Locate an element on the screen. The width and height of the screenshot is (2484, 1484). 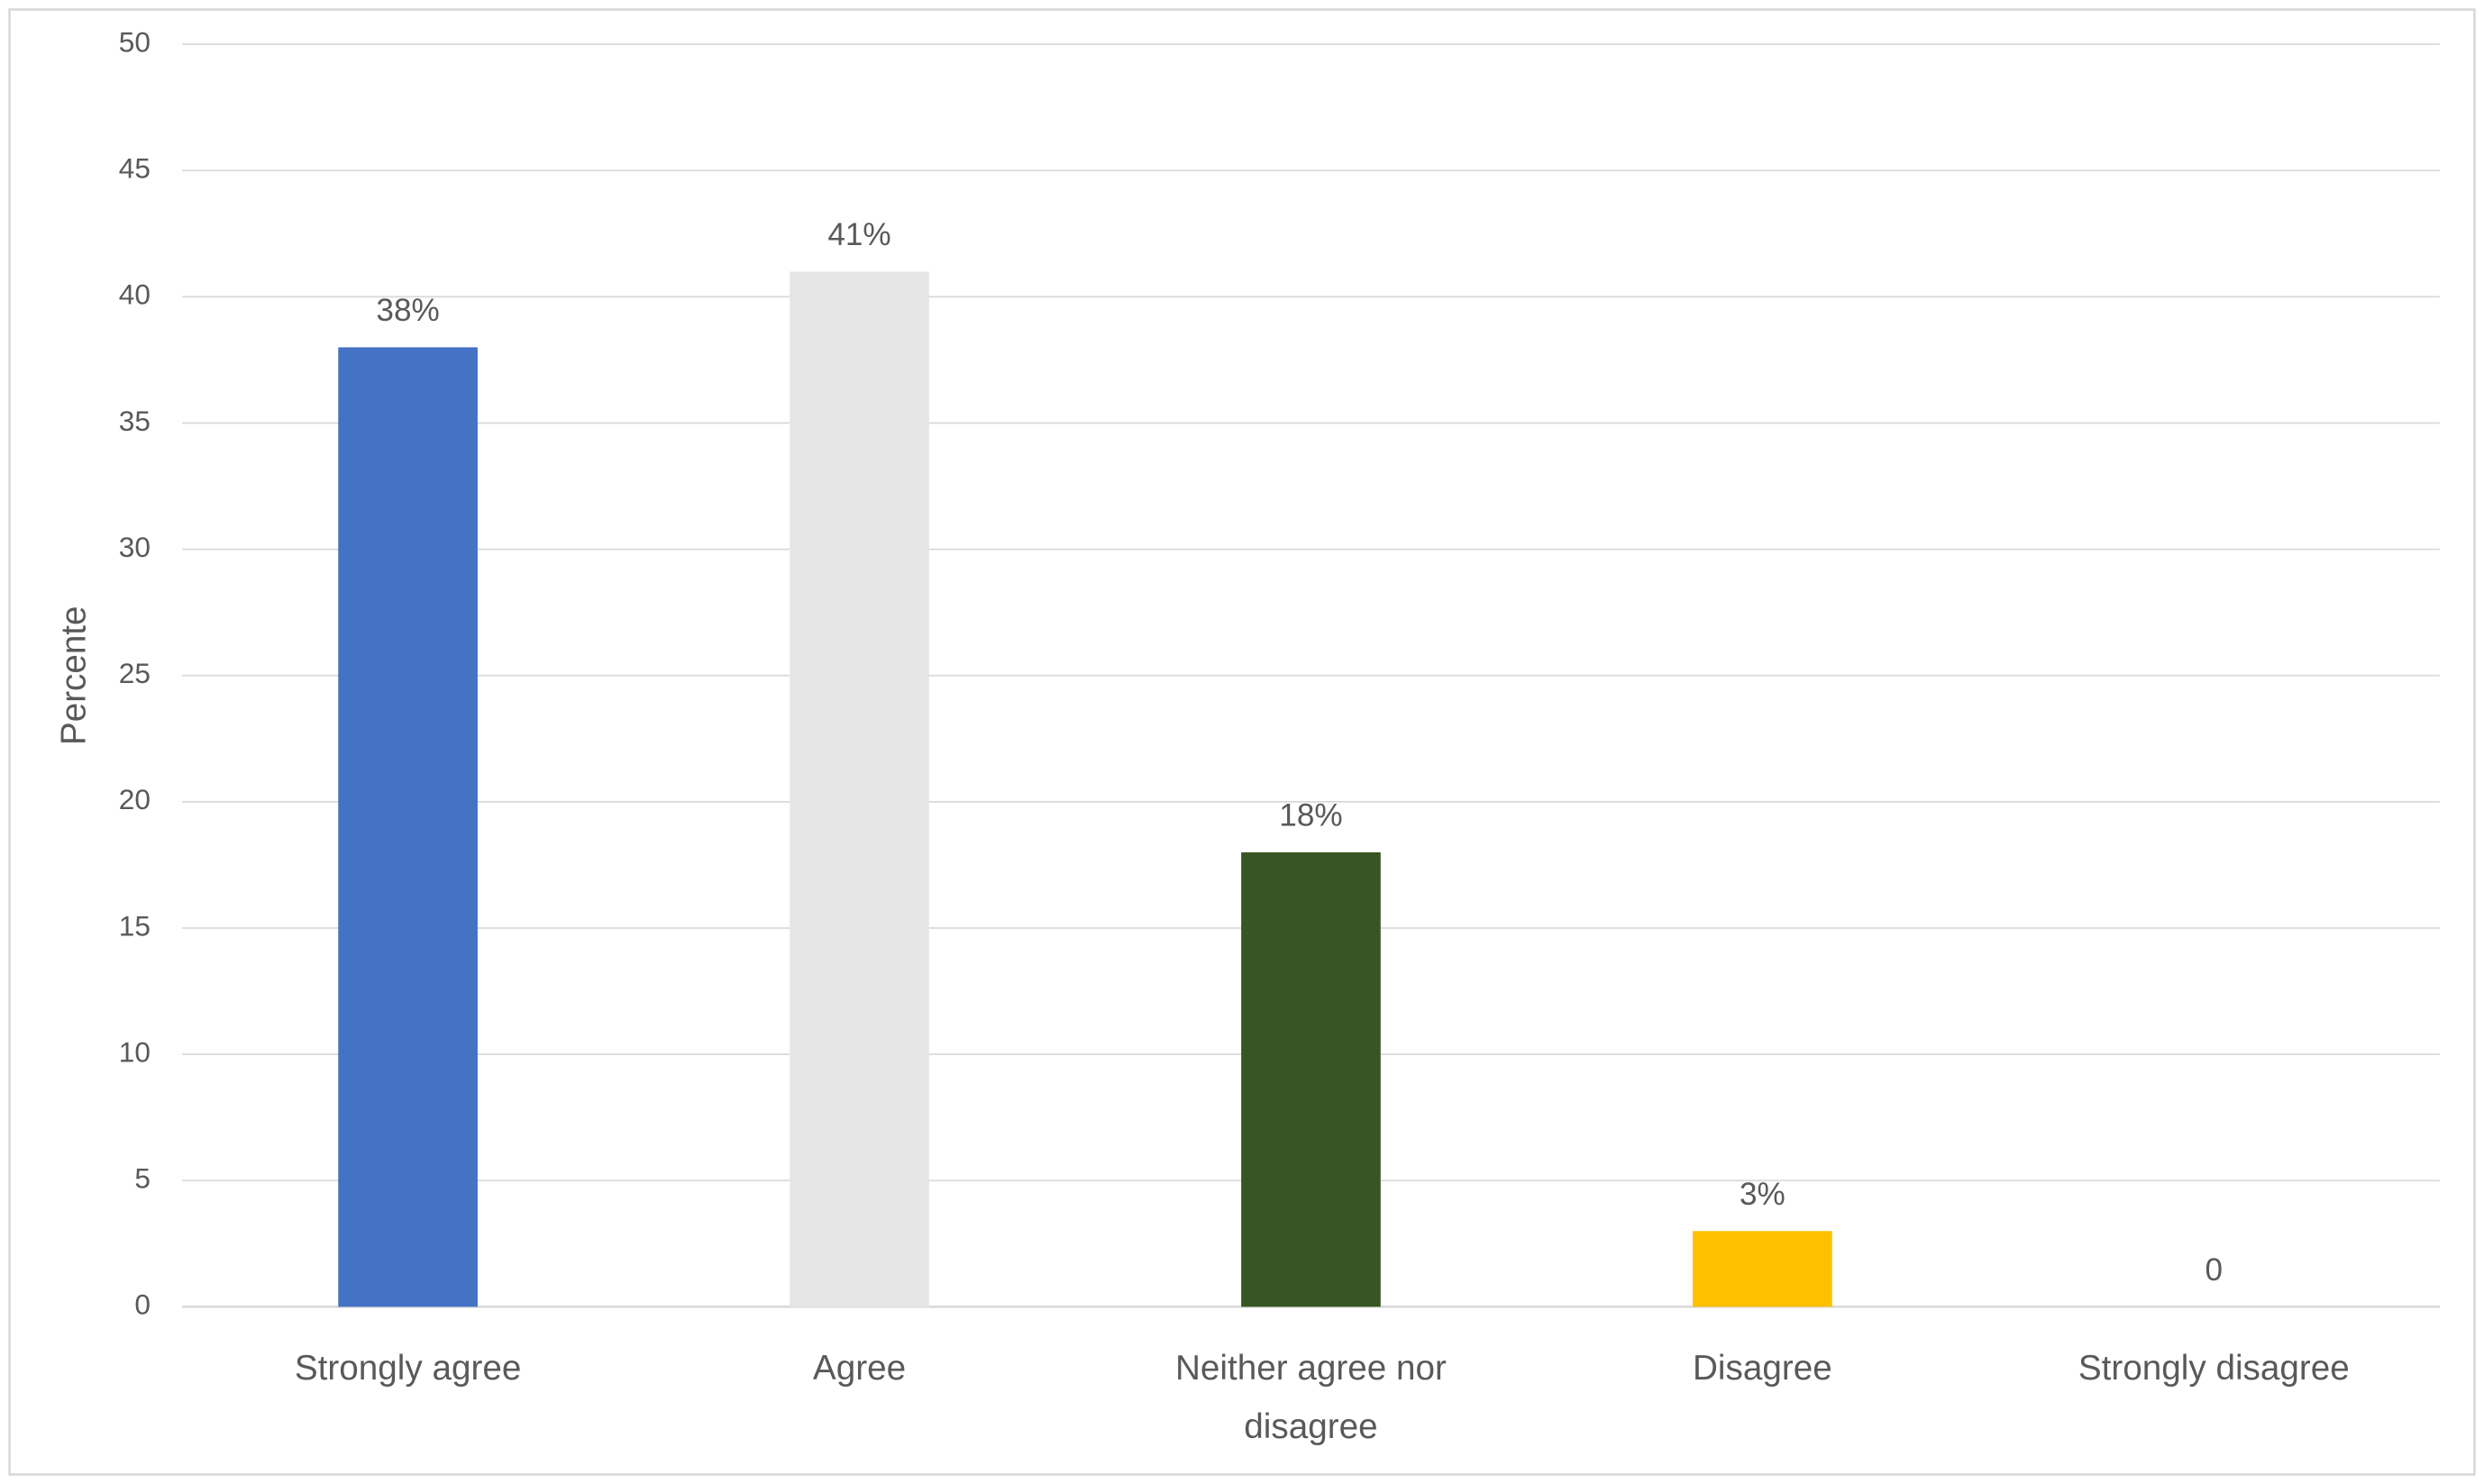
y-tick-label: 20 is located at coordinates (135, 799).